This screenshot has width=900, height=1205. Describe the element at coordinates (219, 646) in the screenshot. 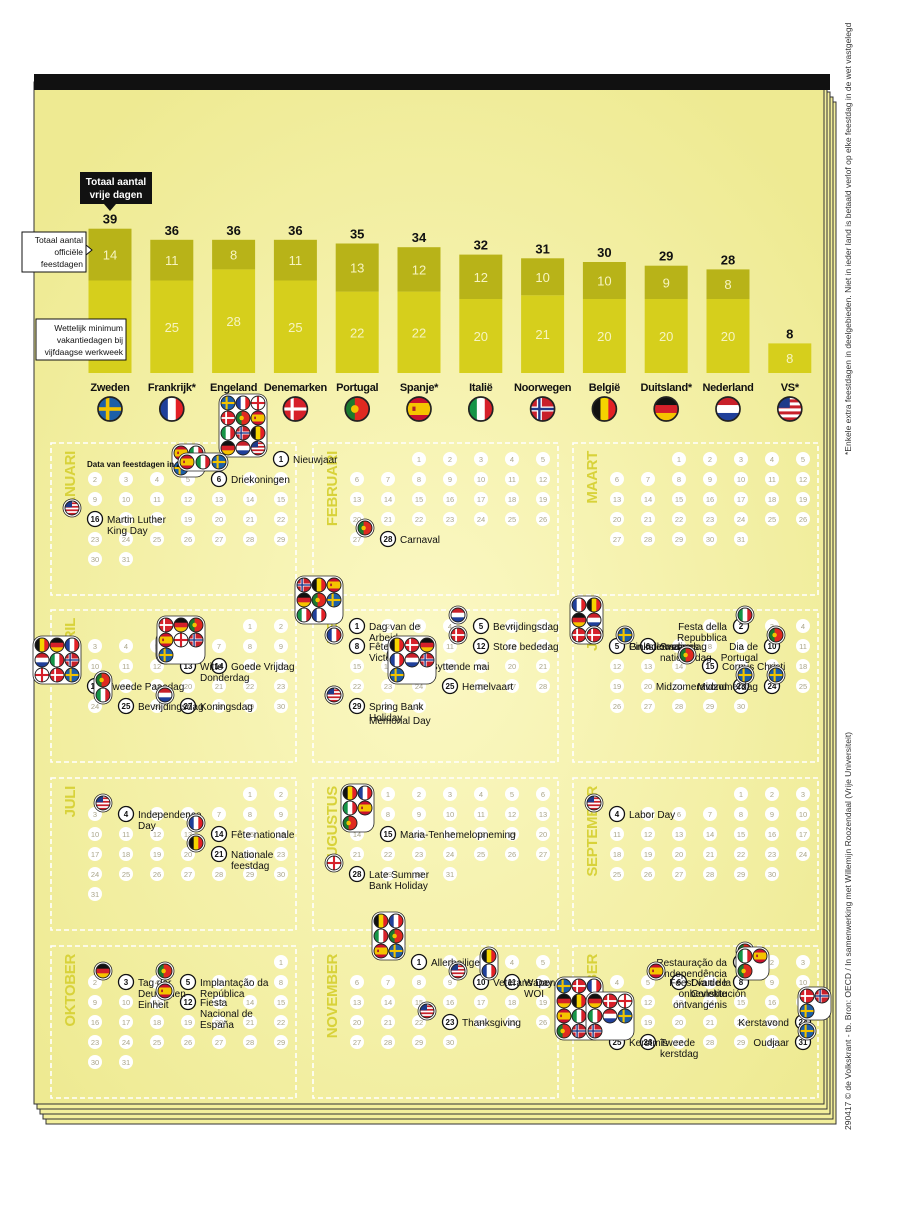

I see `day-number: 7` at that location.